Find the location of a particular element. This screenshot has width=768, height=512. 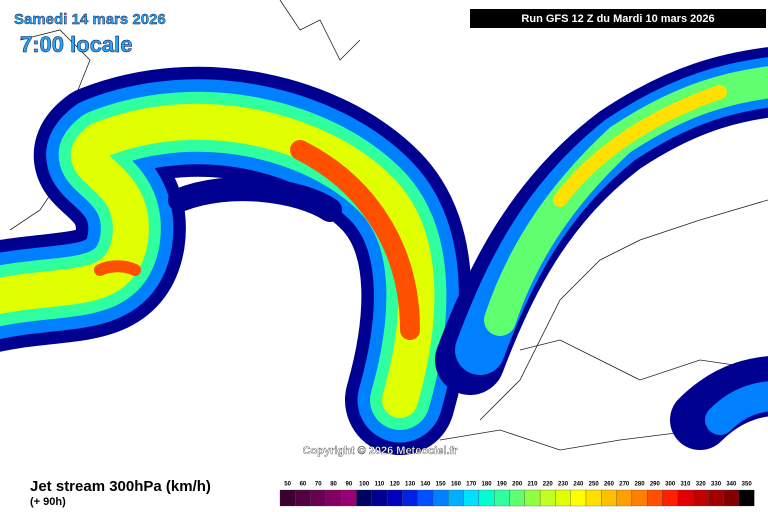

legend-label: 80 is located at coordinates (333, 485).